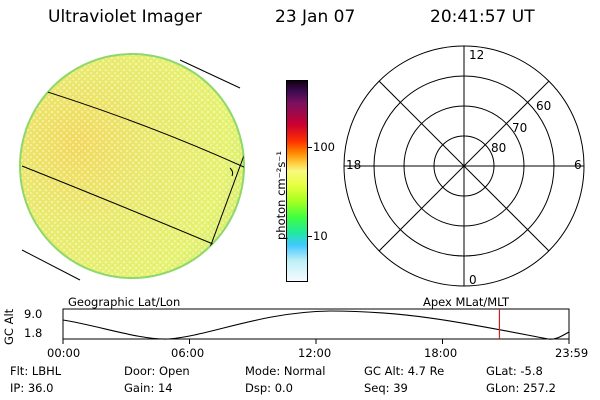  I want to click on info-seq: Seq: 39, so click(386, 388).